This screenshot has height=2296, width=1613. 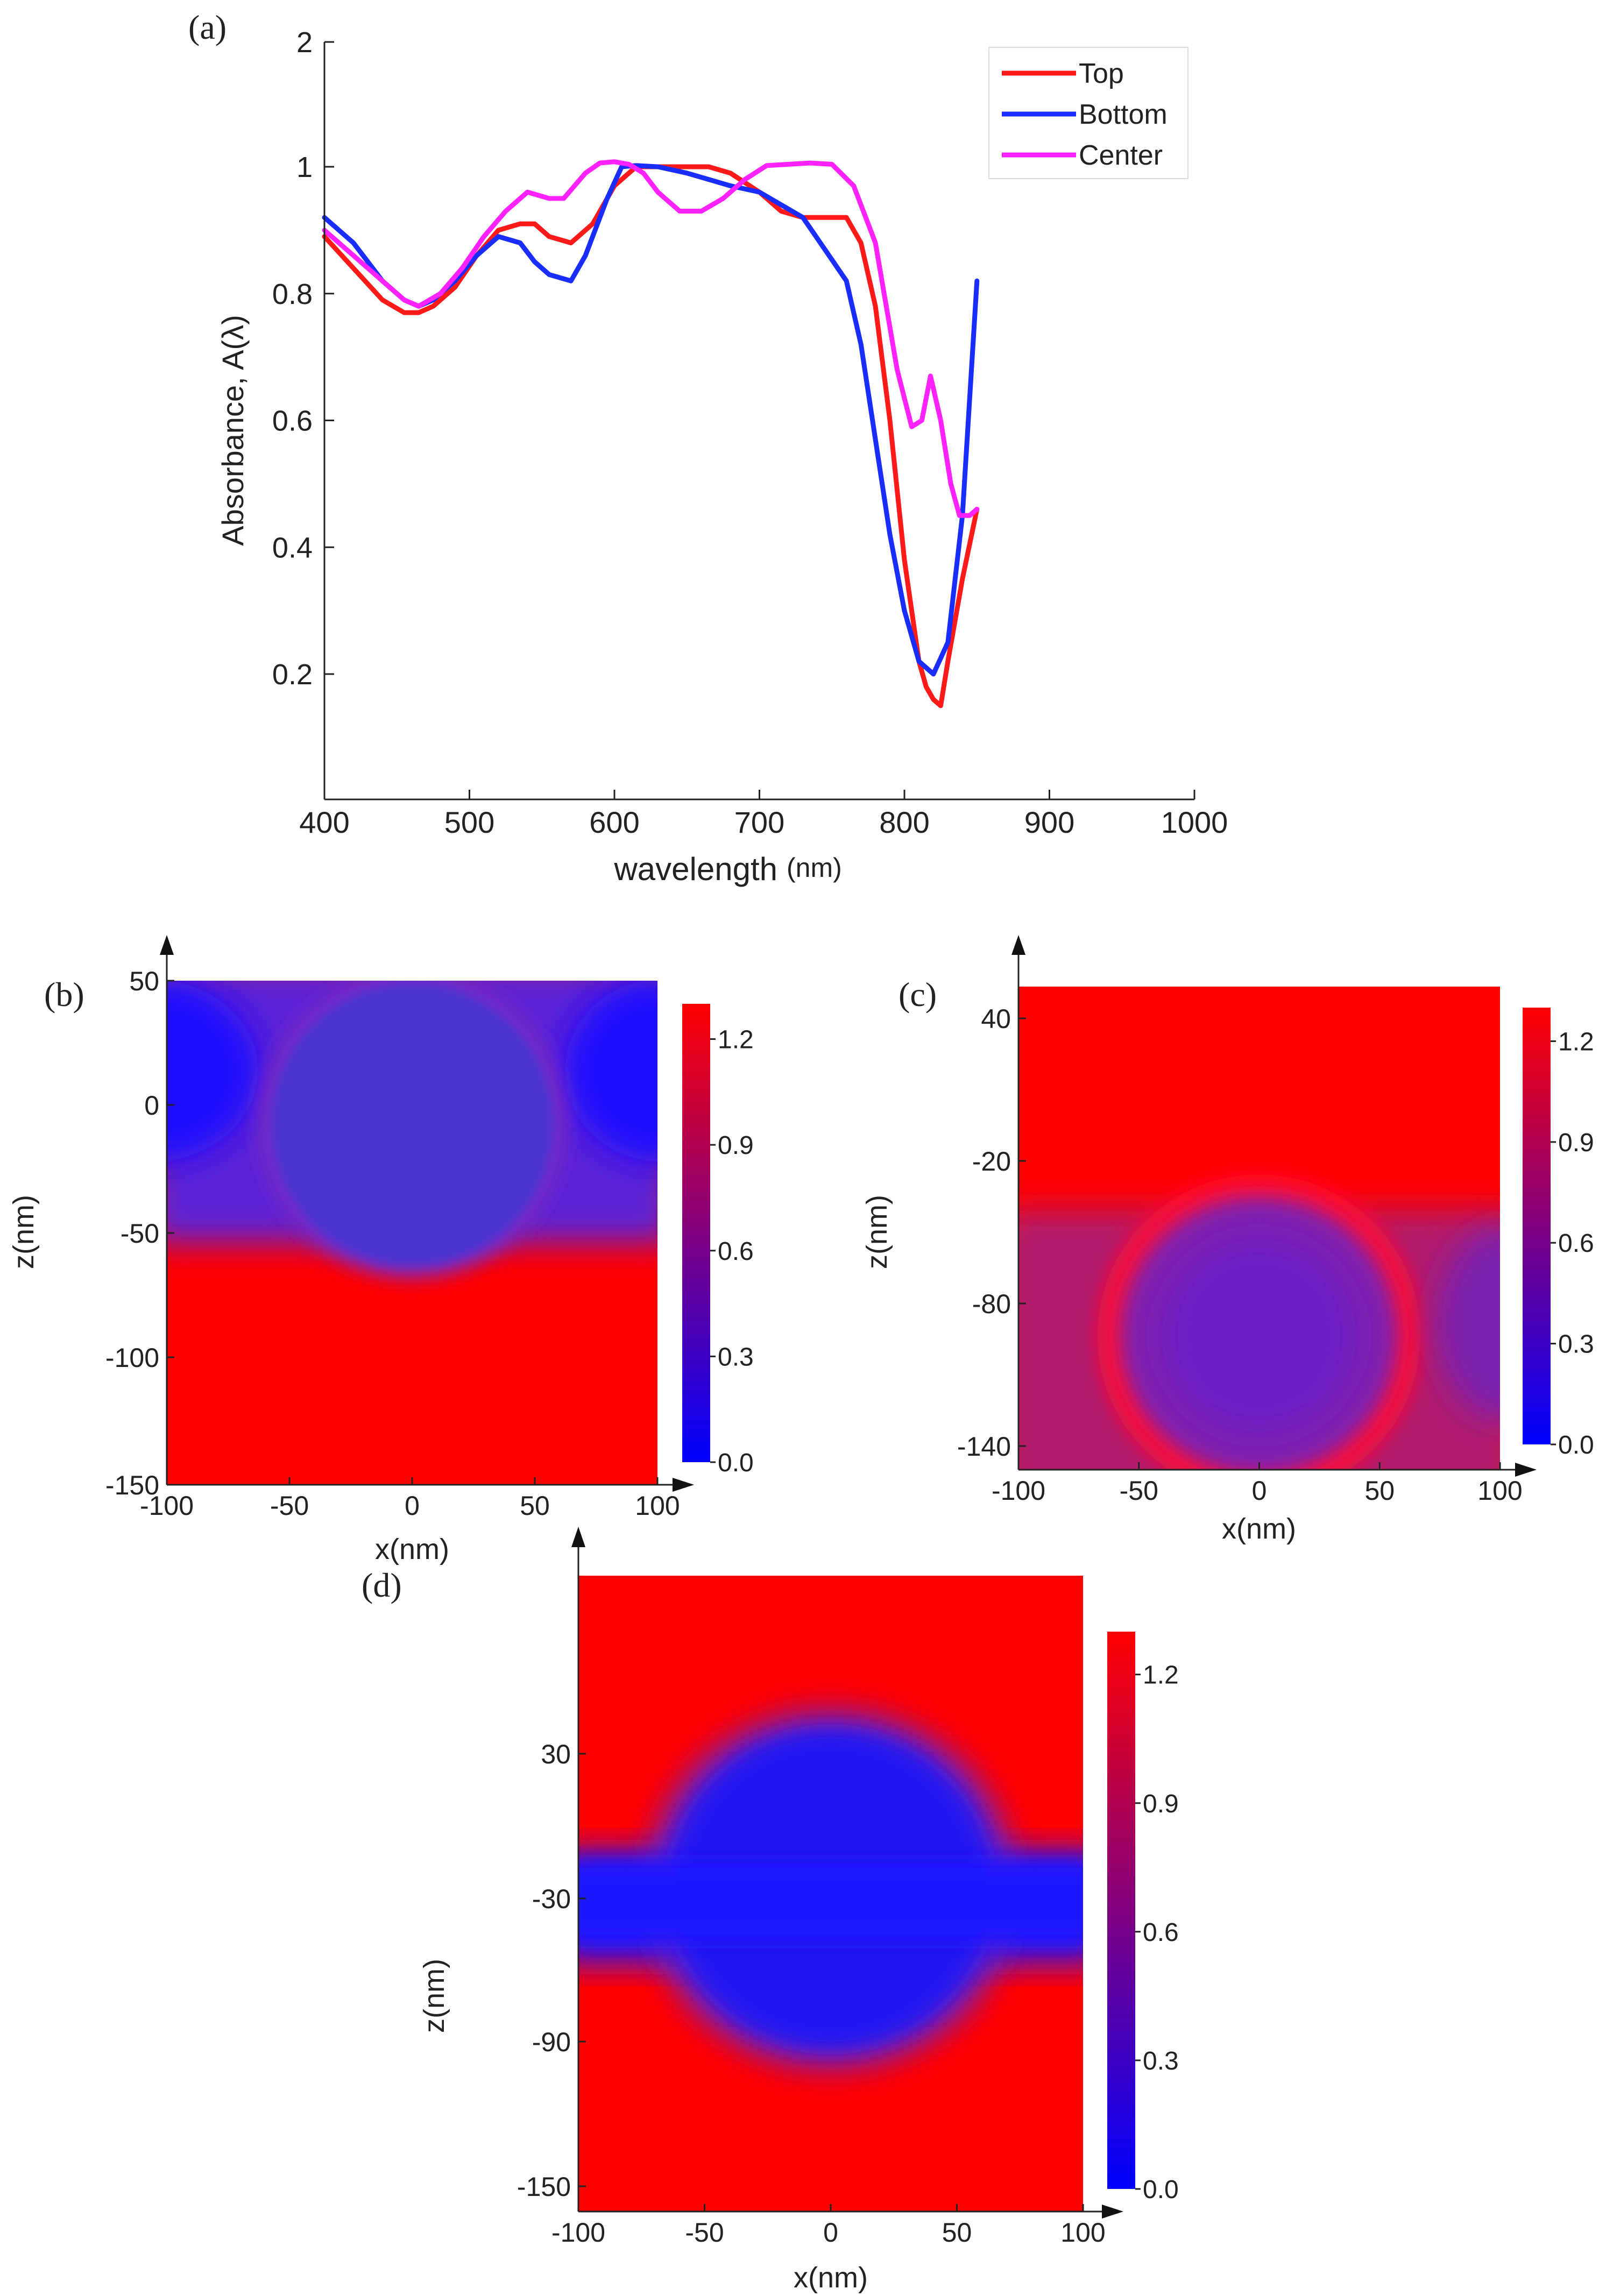 I want to click on x-tick-label: 1000, so click(x=1194, y=822).